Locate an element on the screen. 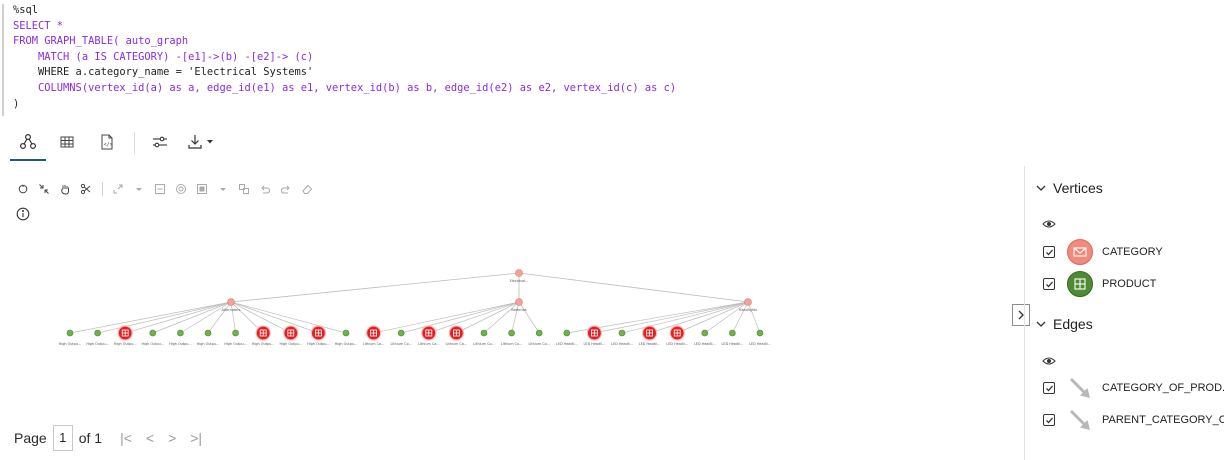  category-of-product-checkbox is located at coordinates (1049, 388).